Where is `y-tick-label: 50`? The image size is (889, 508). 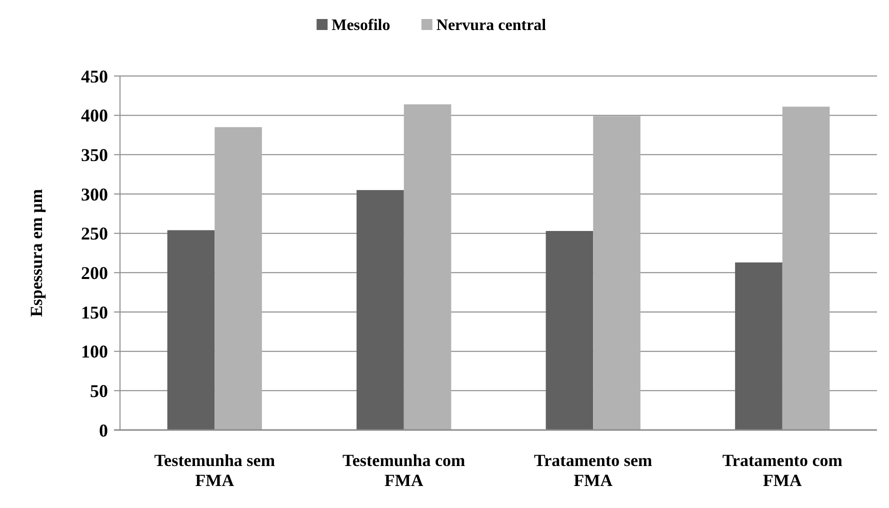 y-tick-label: 50 is located at coordinates (99, 390).